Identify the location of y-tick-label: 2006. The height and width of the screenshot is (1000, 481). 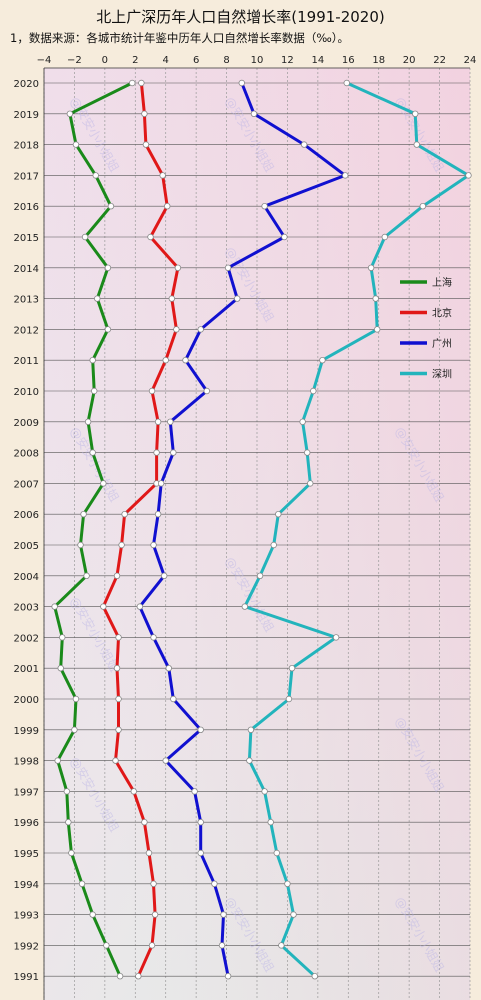
(26, 515).